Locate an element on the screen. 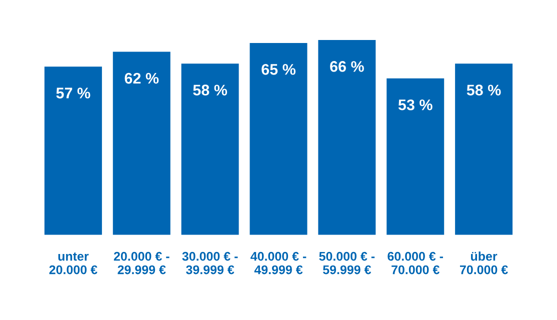 This screenshot has height=320, width=557. x-tick-label: unter 20.000 € is located at coordinates (73, 263).